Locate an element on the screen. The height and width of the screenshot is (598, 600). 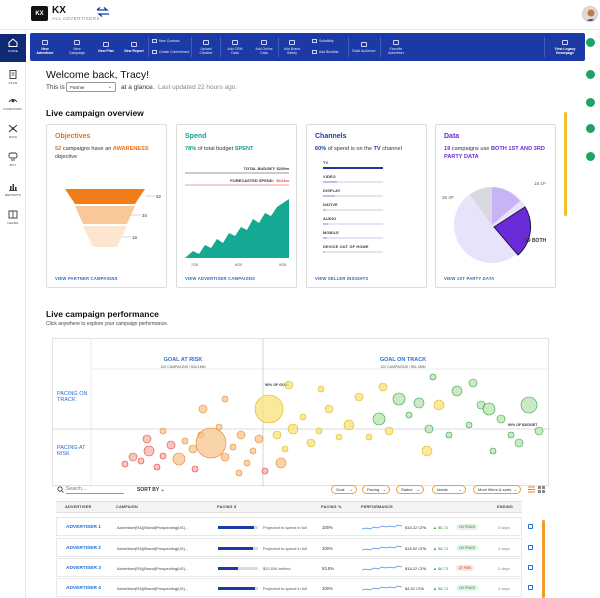
column-header: ADVERTISER is located at coordinates (78, 507).